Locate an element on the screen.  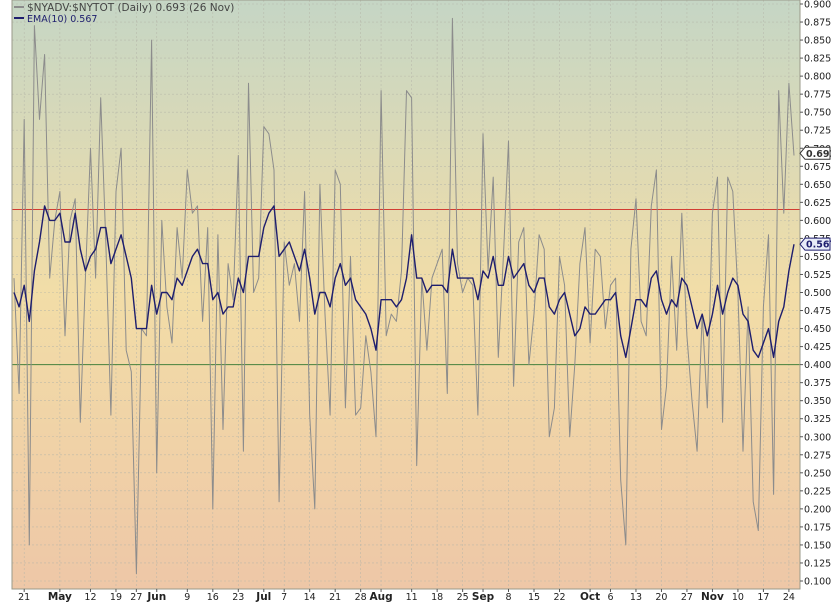
y-tick-label: 0.500 is located at coordinates (817, 293).